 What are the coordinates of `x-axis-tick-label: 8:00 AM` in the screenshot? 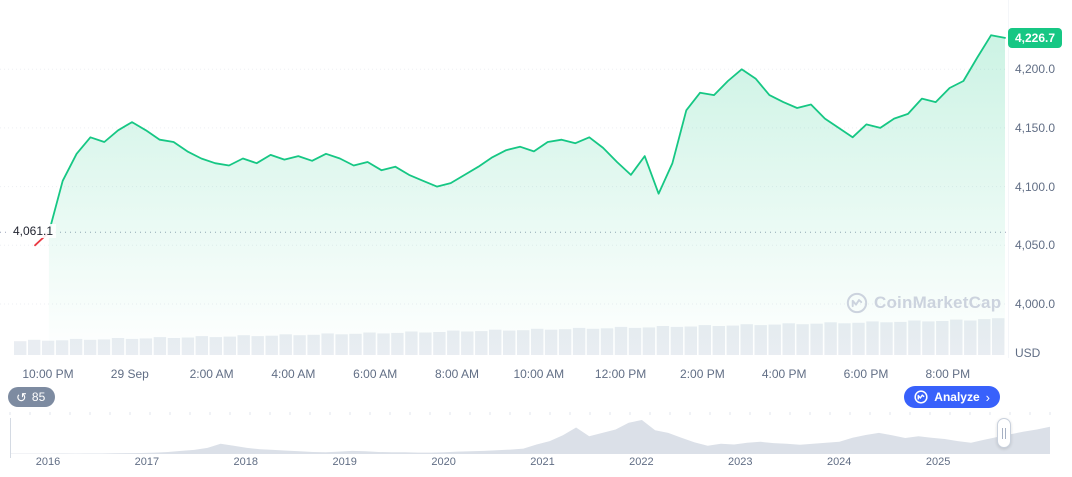 It's located at (457, 374).